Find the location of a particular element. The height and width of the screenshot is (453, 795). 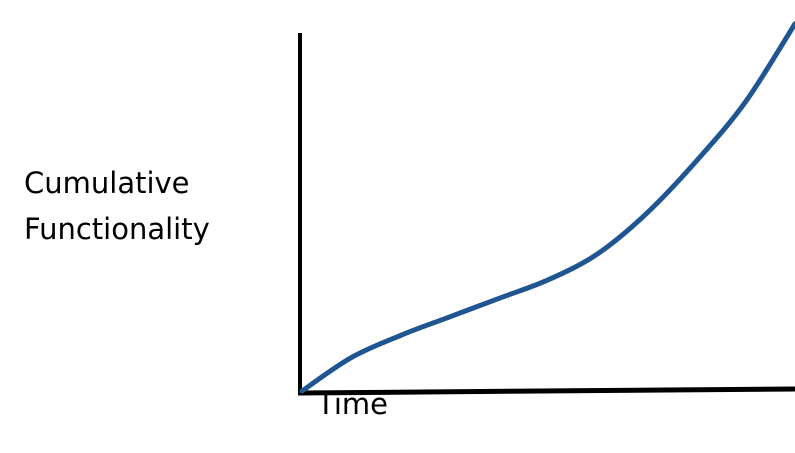

x-axis-label: Time is located at coordinates (352, 404).